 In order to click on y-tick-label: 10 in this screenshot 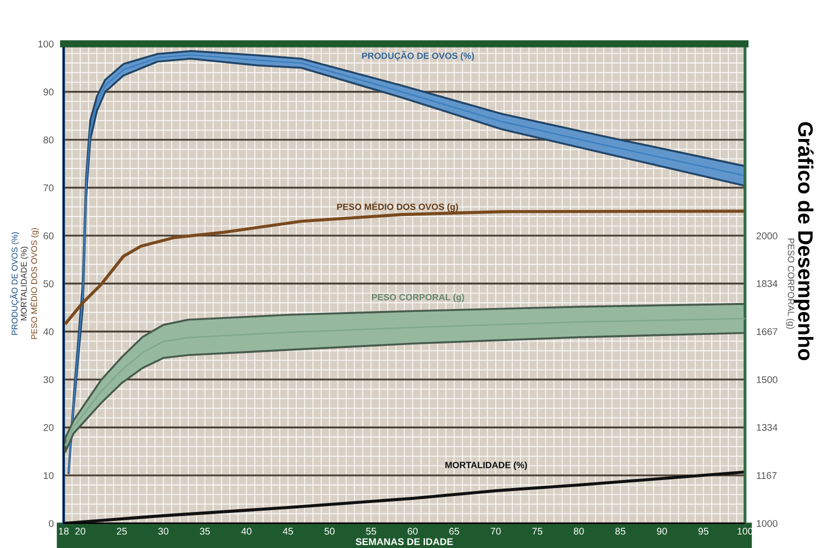, I will do `click(49, 476)`.